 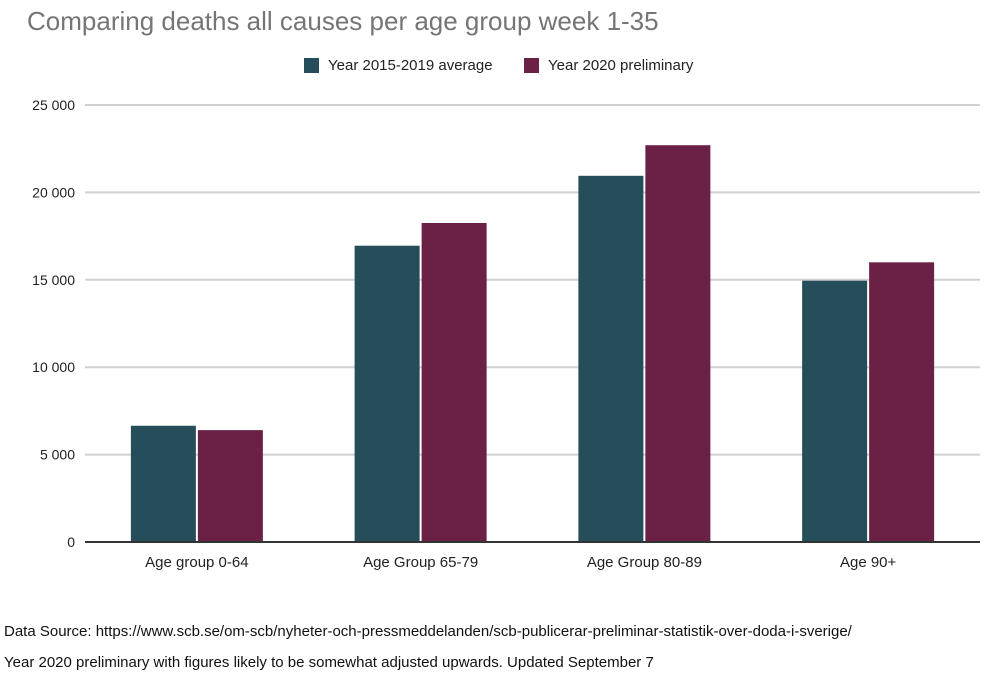 I want to click on legend-swatch-2020, so click(x=531, y=65).